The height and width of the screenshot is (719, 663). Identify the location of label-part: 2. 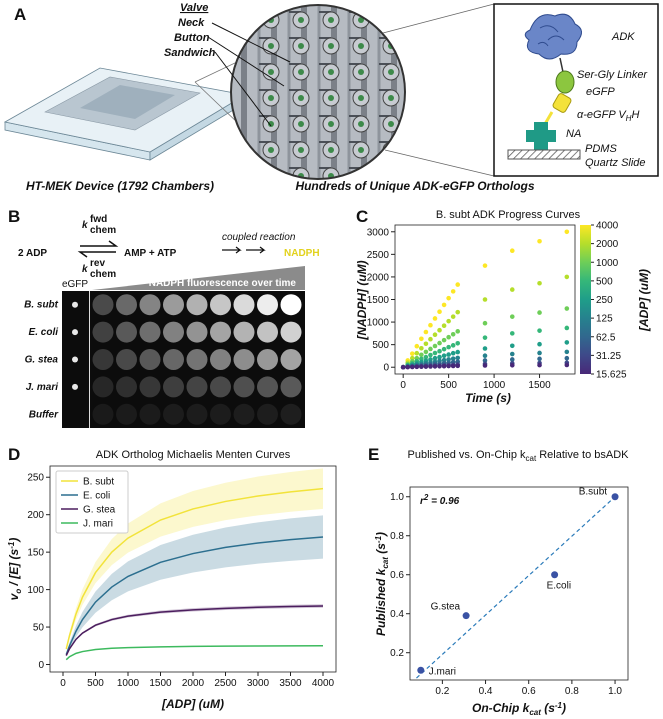
(426, 497).